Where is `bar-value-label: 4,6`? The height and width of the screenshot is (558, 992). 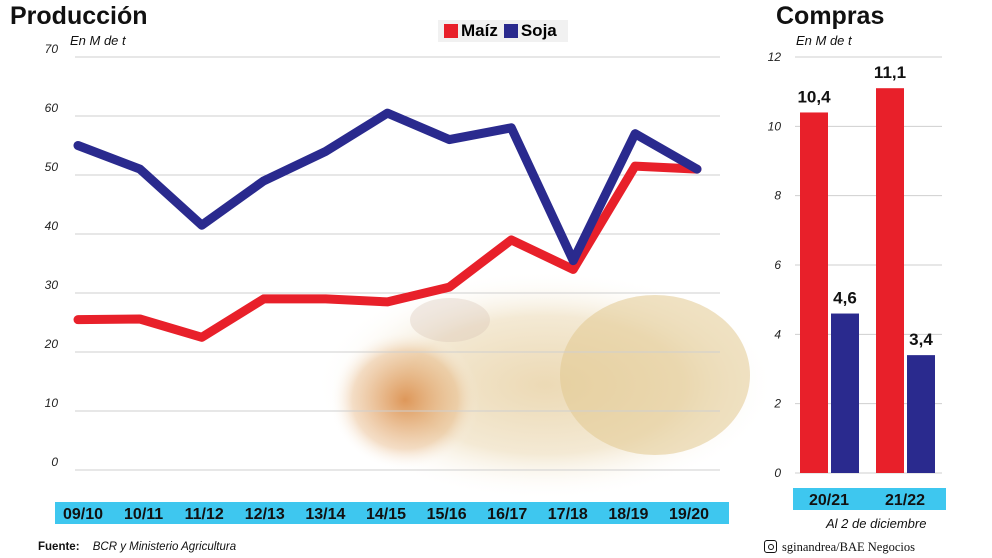
bar-value-label: 4,6 is located at coordinates (845, 298).